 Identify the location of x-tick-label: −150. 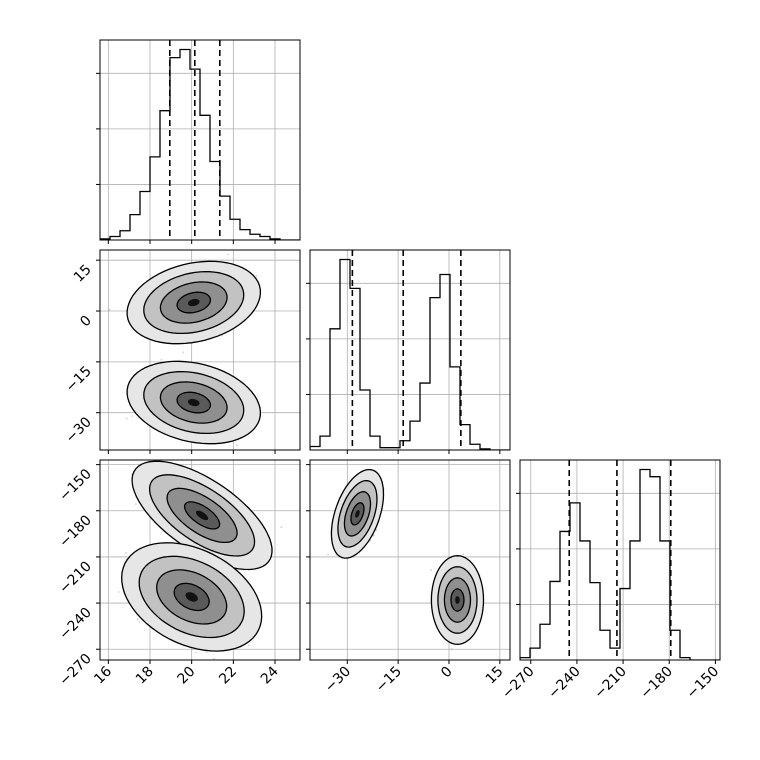
(703, 683).